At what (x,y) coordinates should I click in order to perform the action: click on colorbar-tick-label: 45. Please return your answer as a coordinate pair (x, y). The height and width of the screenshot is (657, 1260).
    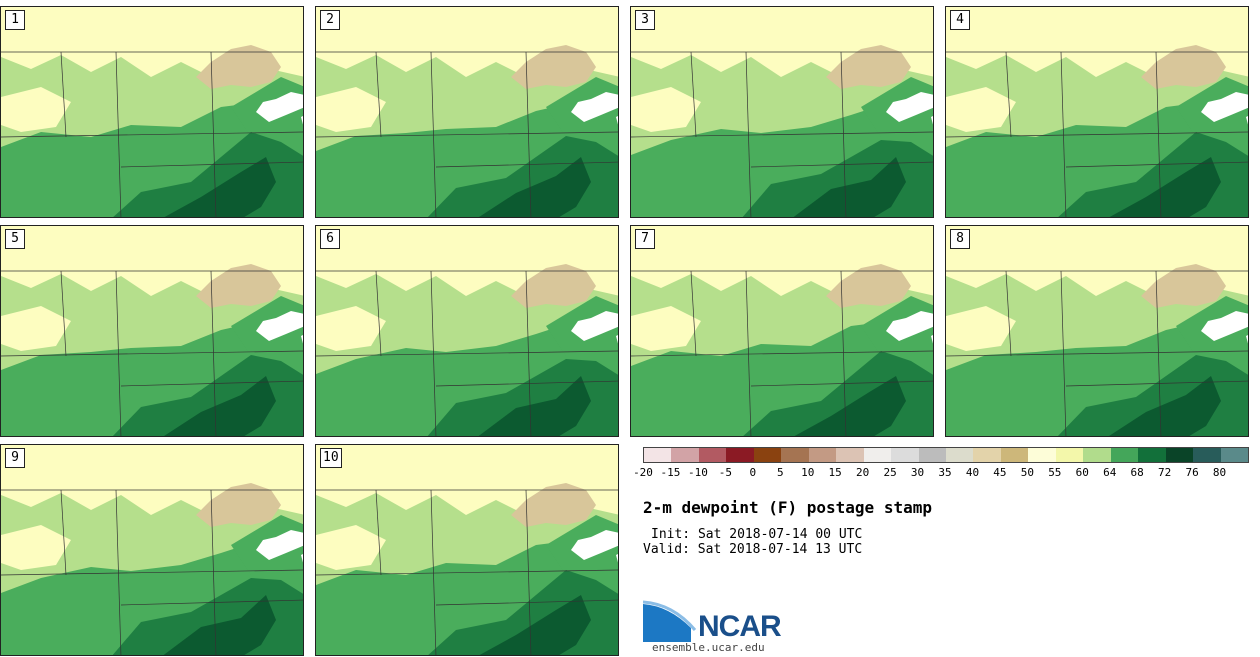
    Looking at the image, I should click on (1000, 472).